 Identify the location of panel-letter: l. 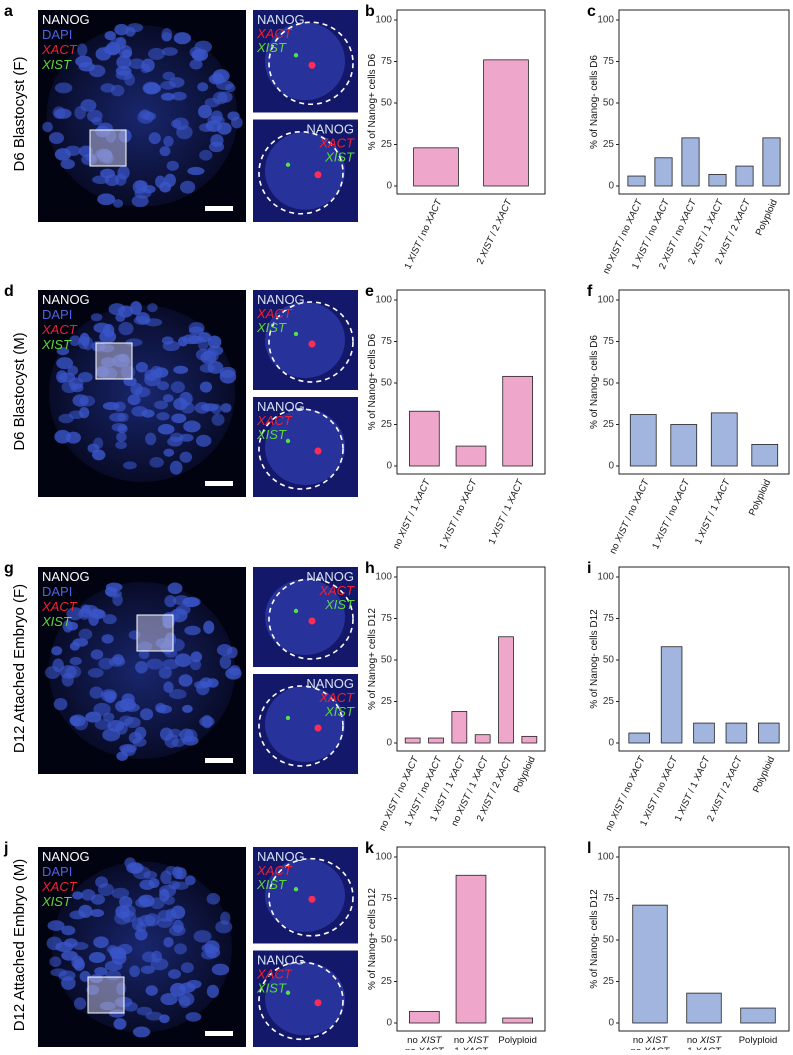
(589, 848).